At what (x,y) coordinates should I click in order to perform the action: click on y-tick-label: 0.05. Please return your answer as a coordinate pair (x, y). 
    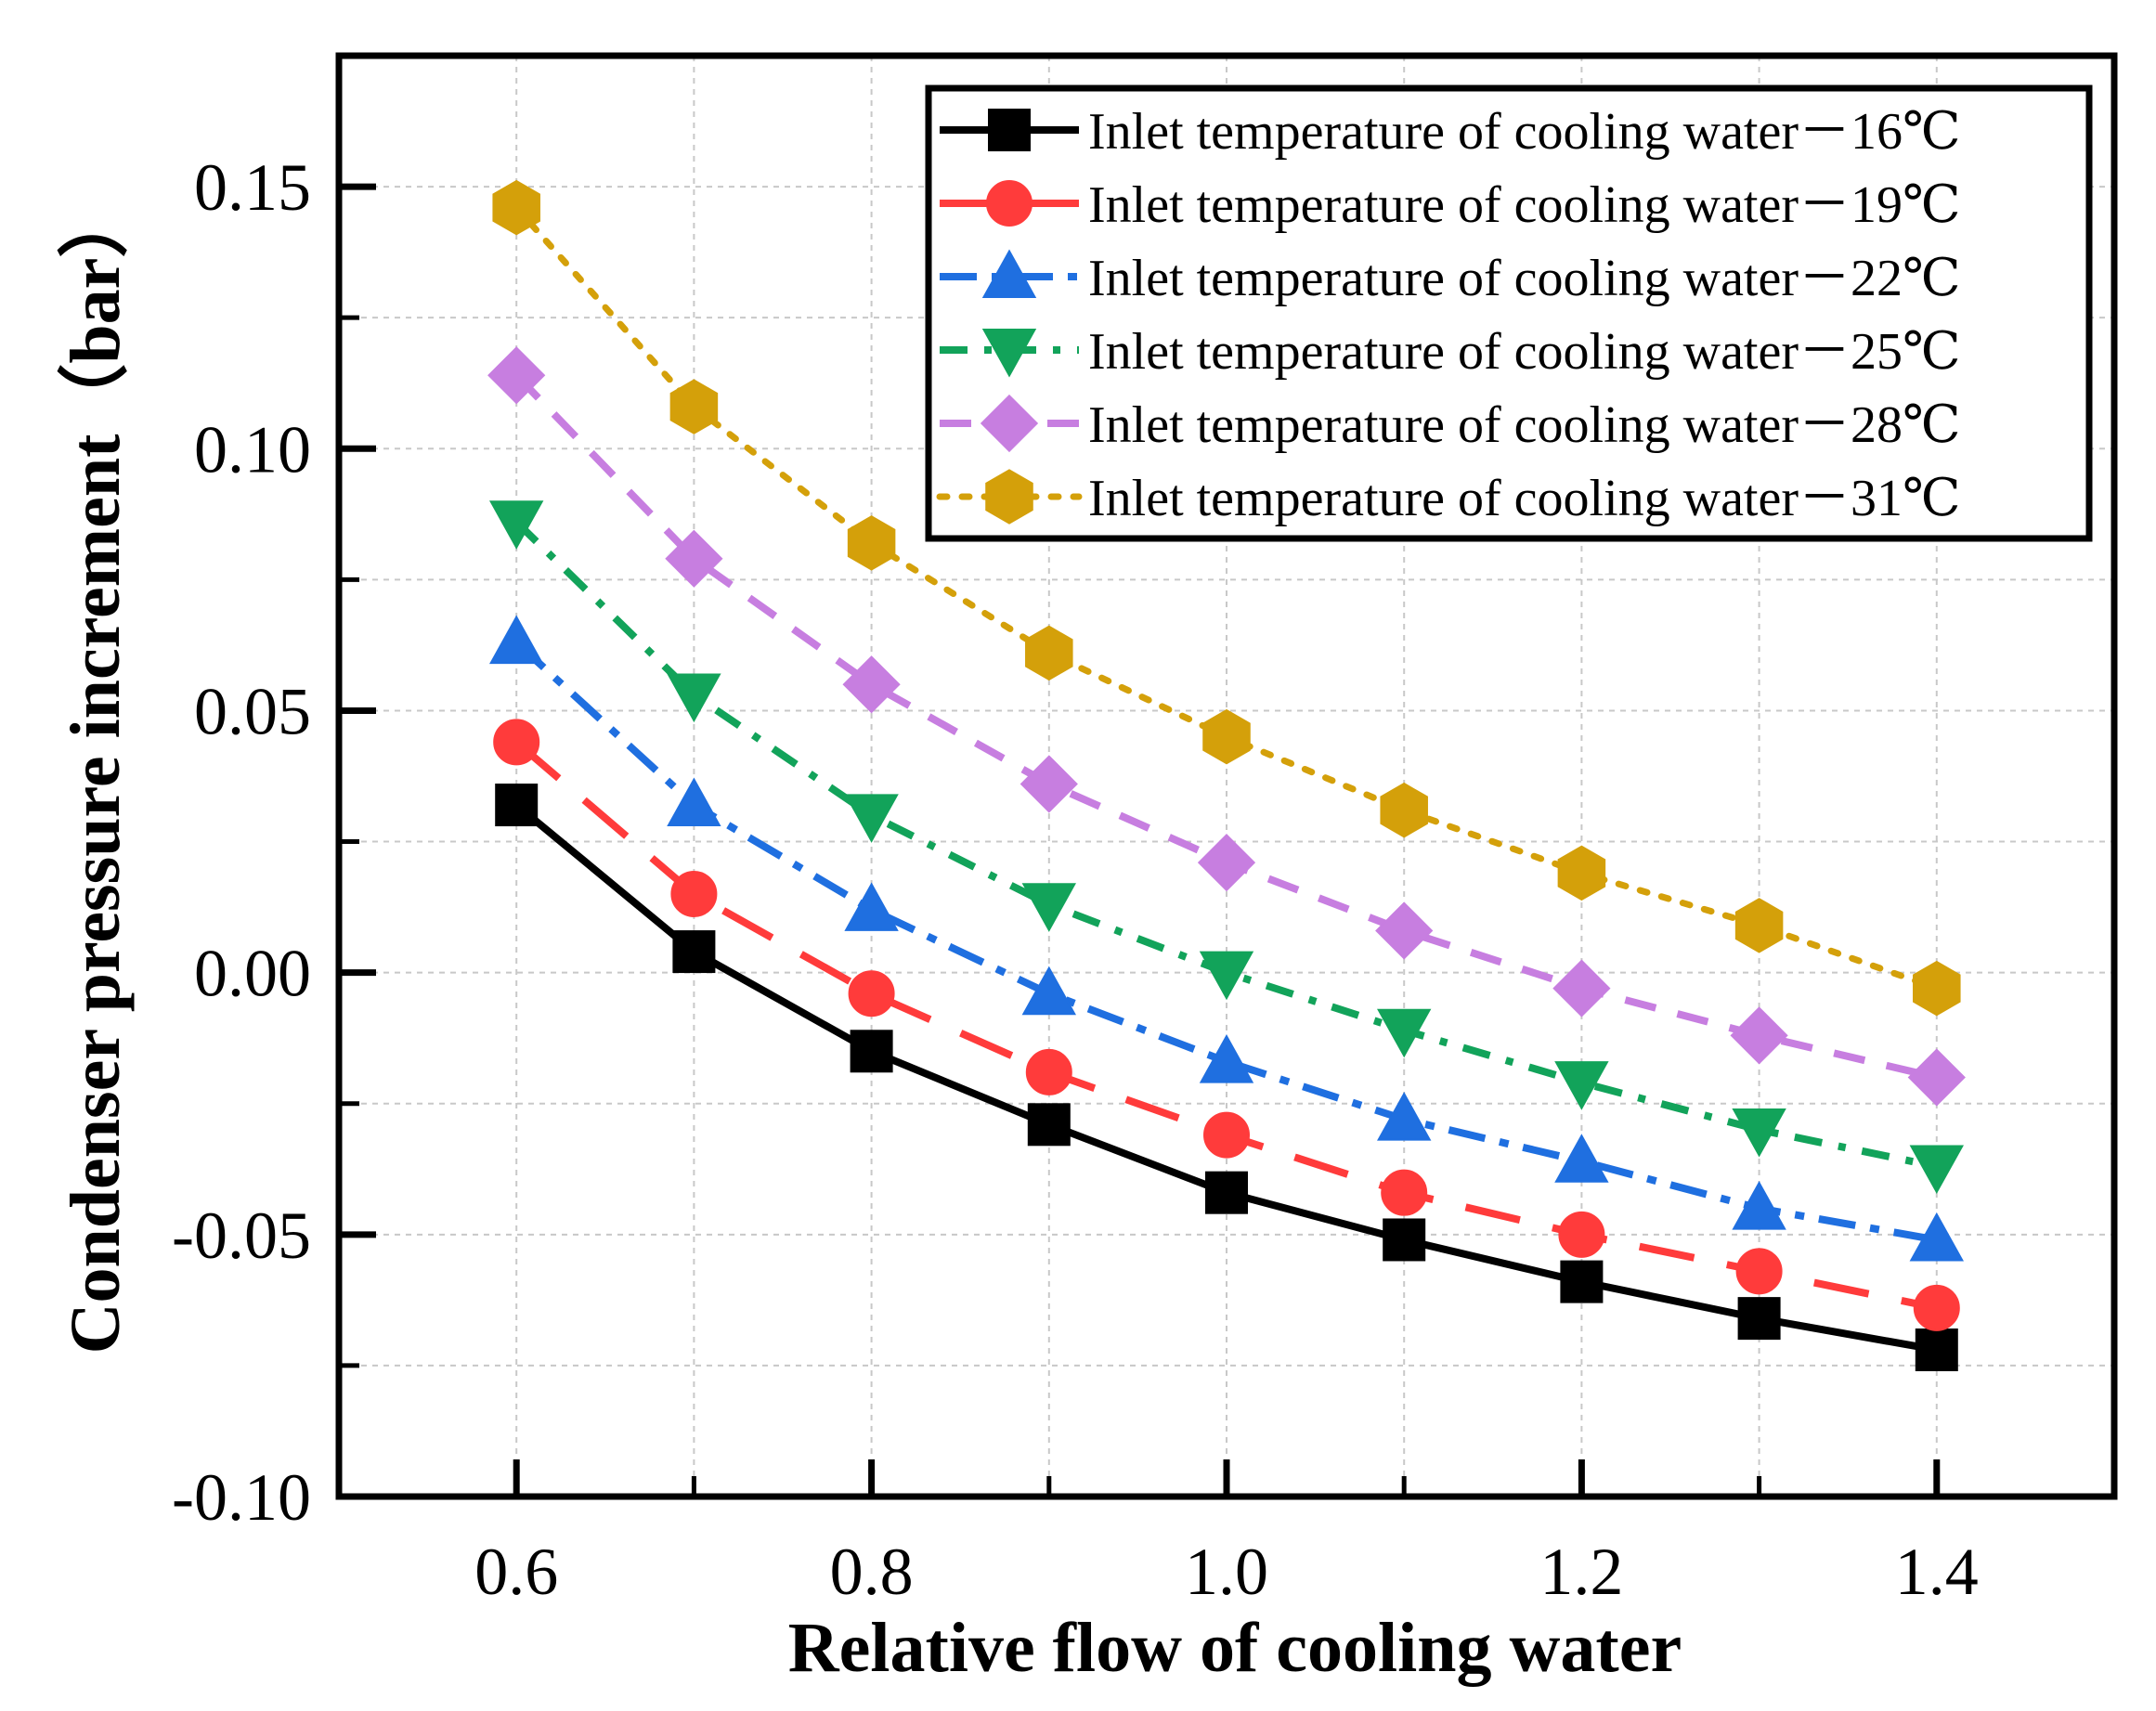
    Looking at the image, I should click on (252, 711).